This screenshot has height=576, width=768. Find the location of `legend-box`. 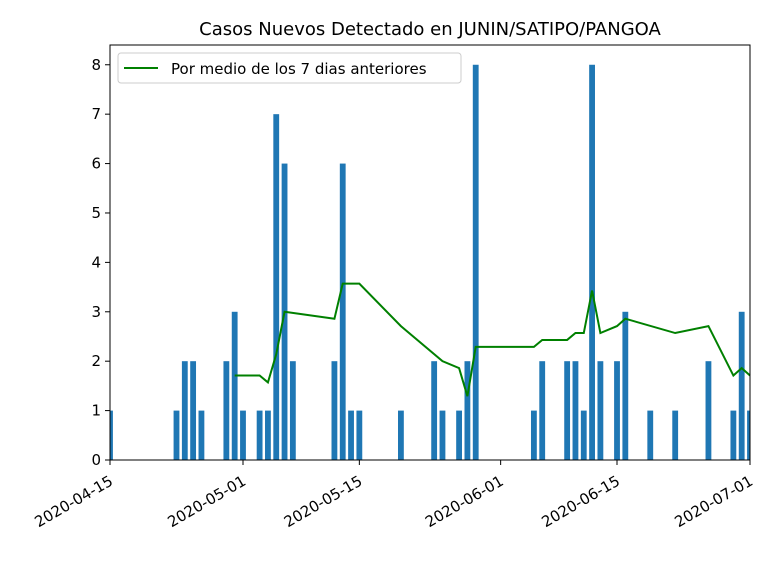

legend-box is located at coordinates (289, 68).